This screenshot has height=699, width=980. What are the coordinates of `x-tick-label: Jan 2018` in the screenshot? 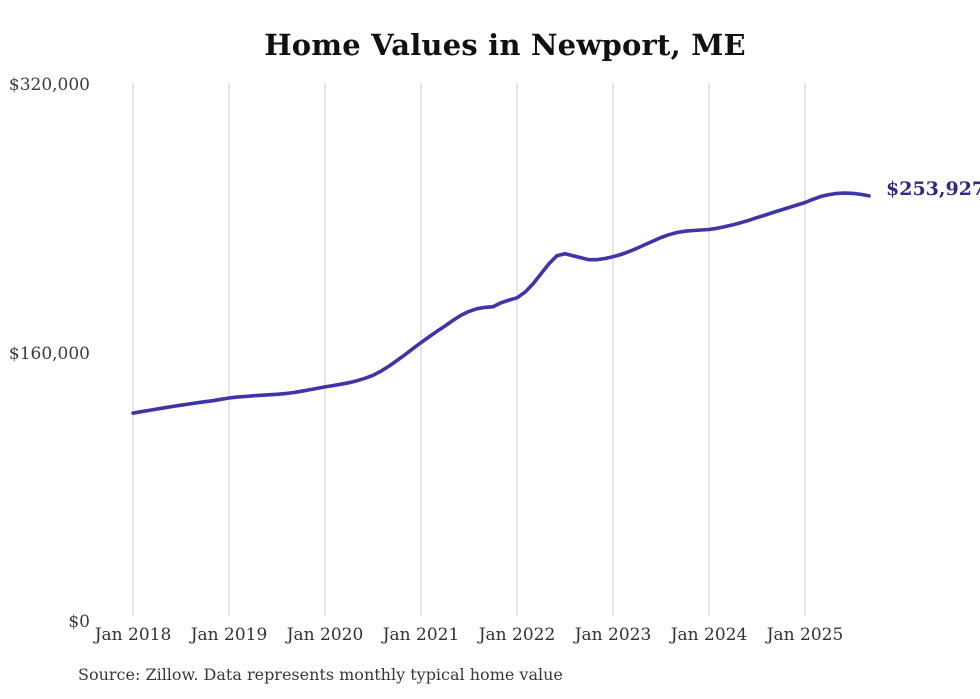 It's located at (133, 635).